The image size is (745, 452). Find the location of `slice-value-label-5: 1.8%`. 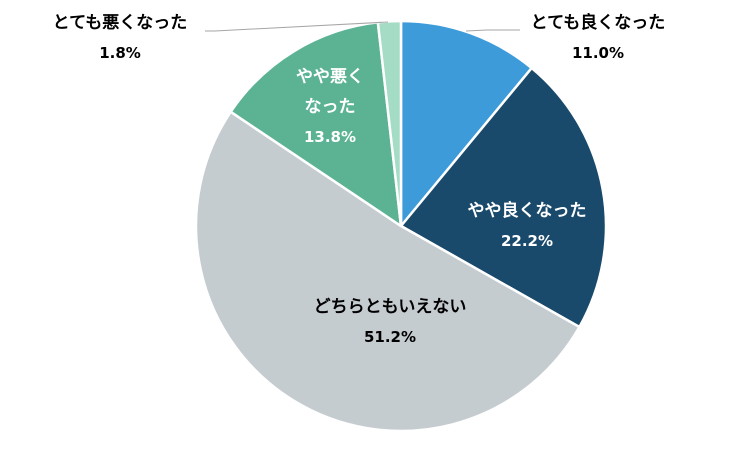

slice-value-label-5: 1.8% is located at coordinates (120, 53).